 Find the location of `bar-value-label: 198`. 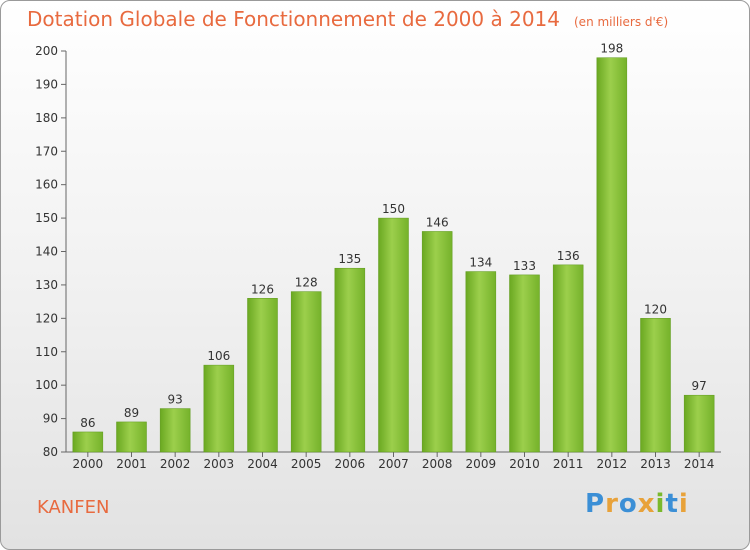

bar-value-label: 198 is located at coordinates (611, 49).